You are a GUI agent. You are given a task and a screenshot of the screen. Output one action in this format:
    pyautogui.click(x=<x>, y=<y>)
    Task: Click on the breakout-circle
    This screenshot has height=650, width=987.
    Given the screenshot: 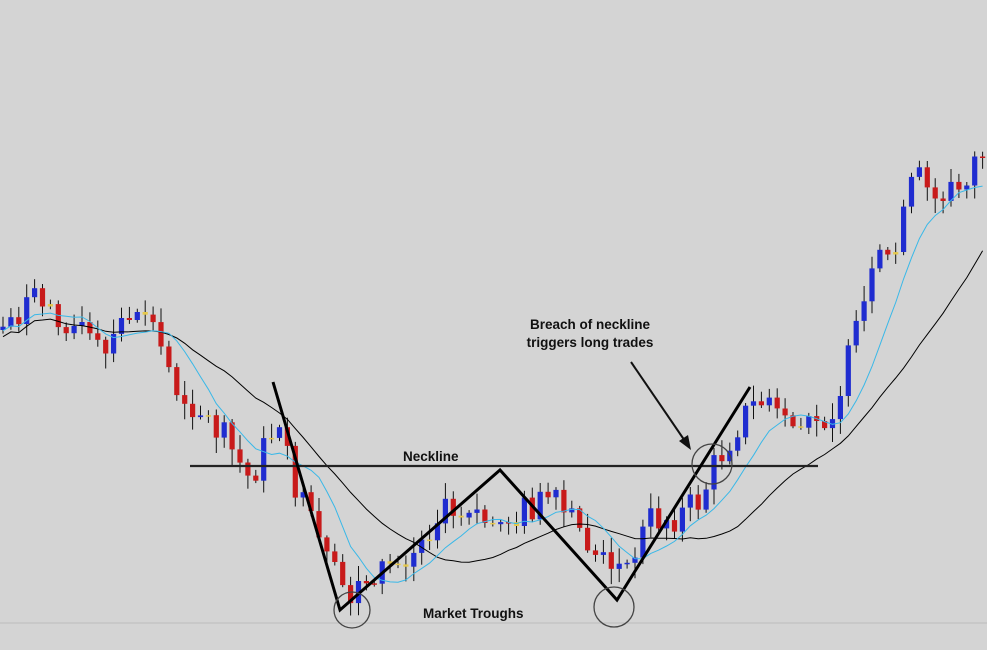 What is the action you would take?
    pyautogui.click(x=712, y=464)
    